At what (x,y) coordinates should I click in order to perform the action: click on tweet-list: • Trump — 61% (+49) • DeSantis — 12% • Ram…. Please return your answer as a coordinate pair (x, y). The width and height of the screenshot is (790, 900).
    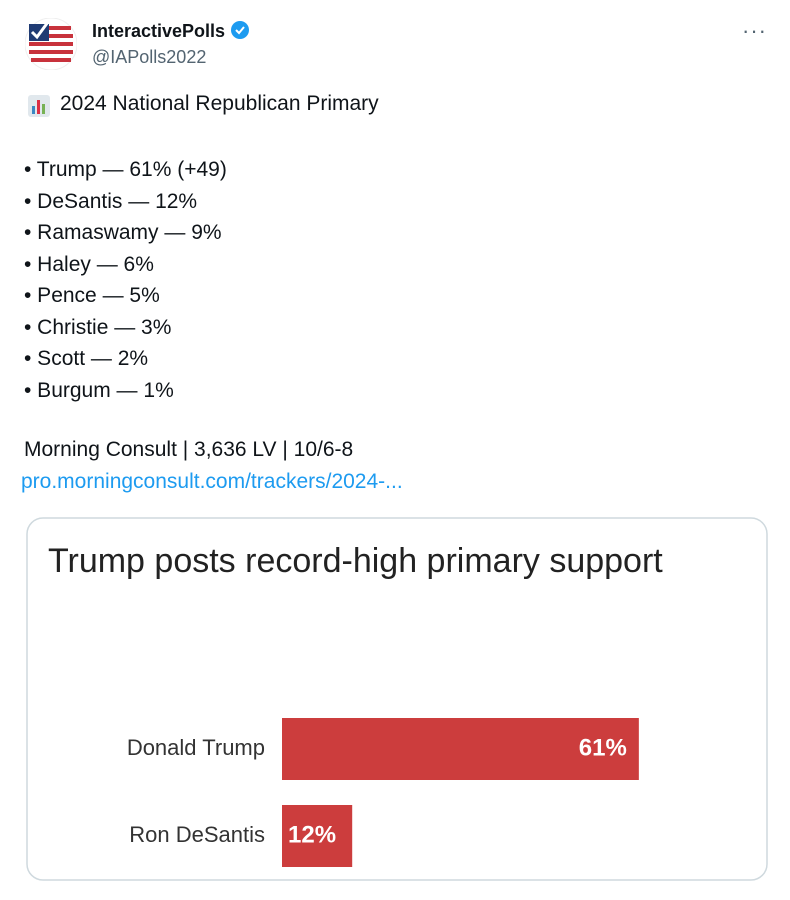
    Looking at the image, I should click on (125, 280).